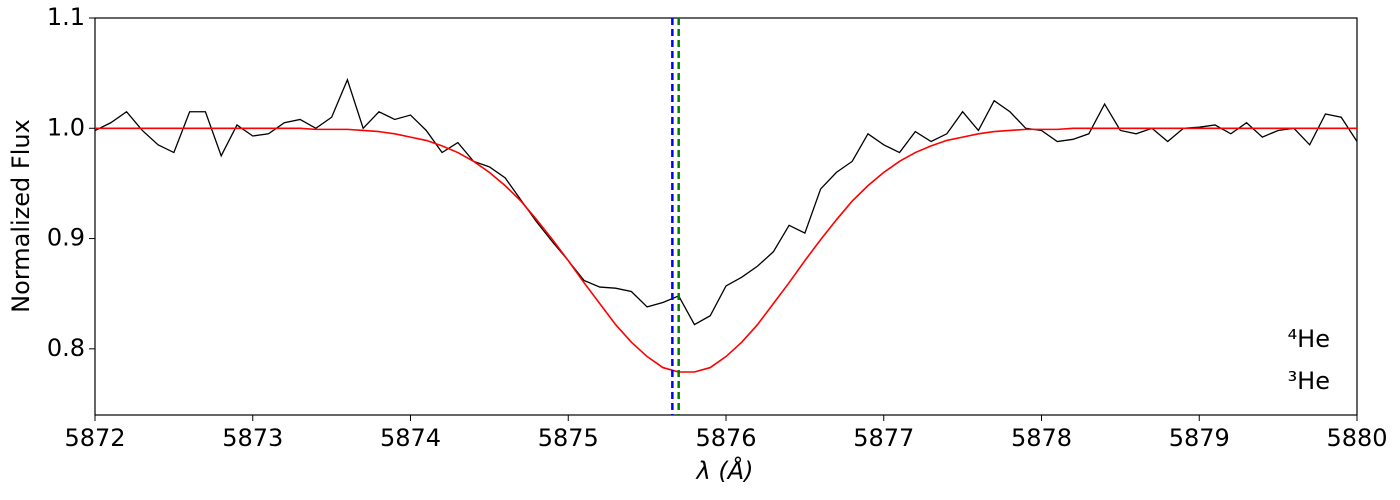 This screenshot has width=1400, height=500. What do you see at coordinates (410, 438) in the screenshot?
I see `x-tick-label: 5874` at bounding box center [410, 438].